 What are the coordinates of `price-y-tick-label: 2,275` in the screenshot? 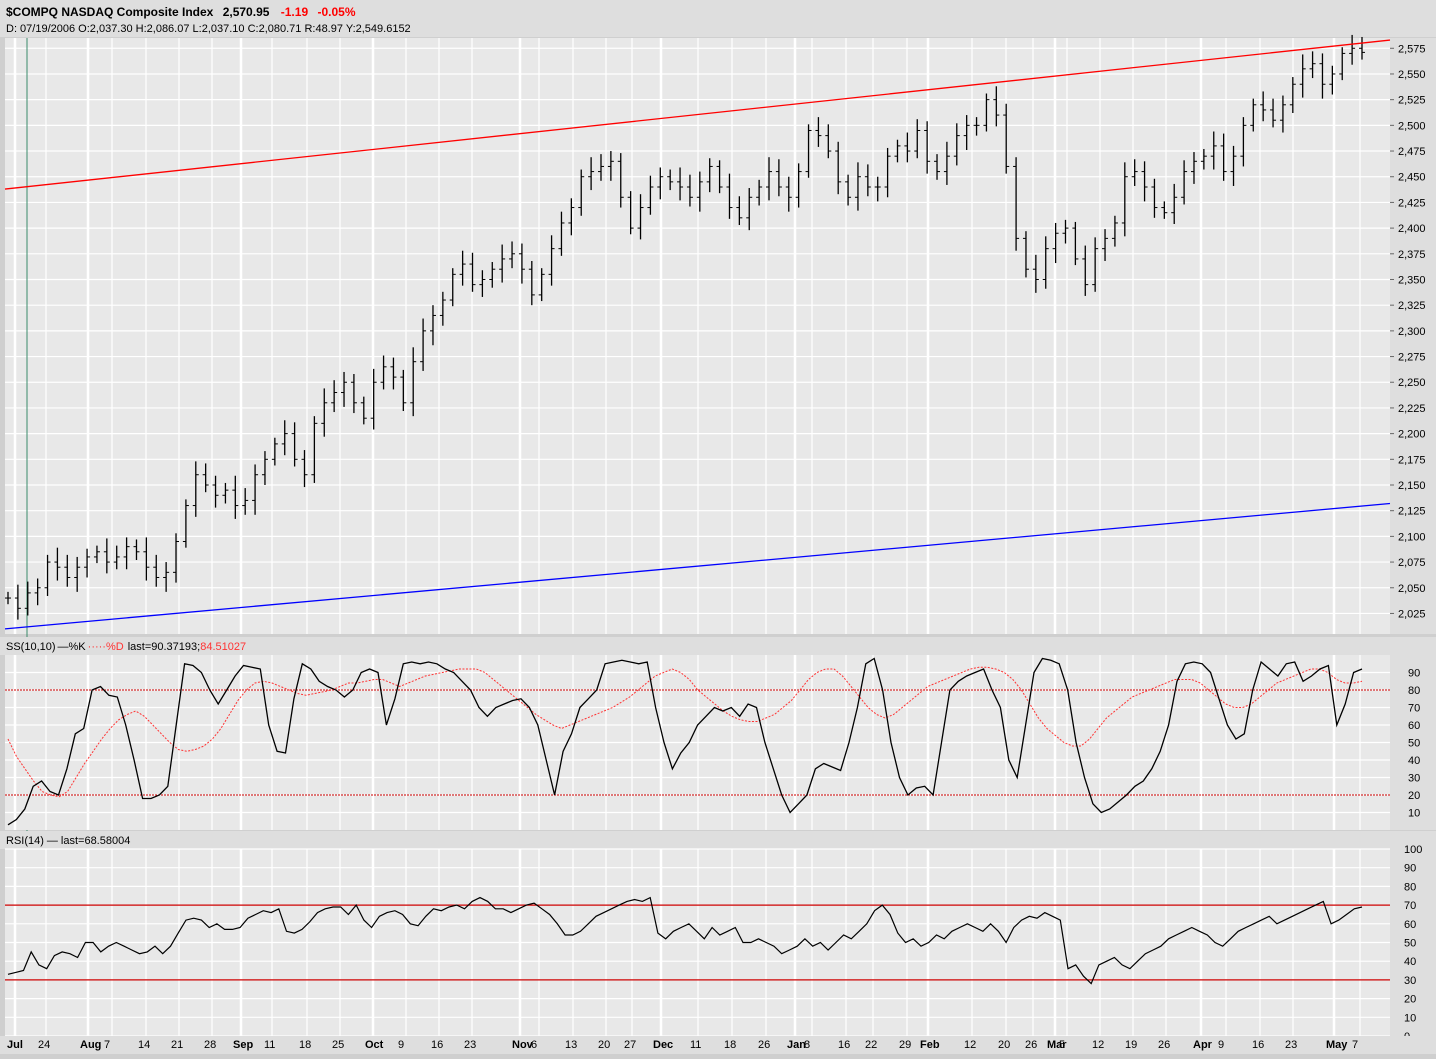 It's located at (1412, 358).